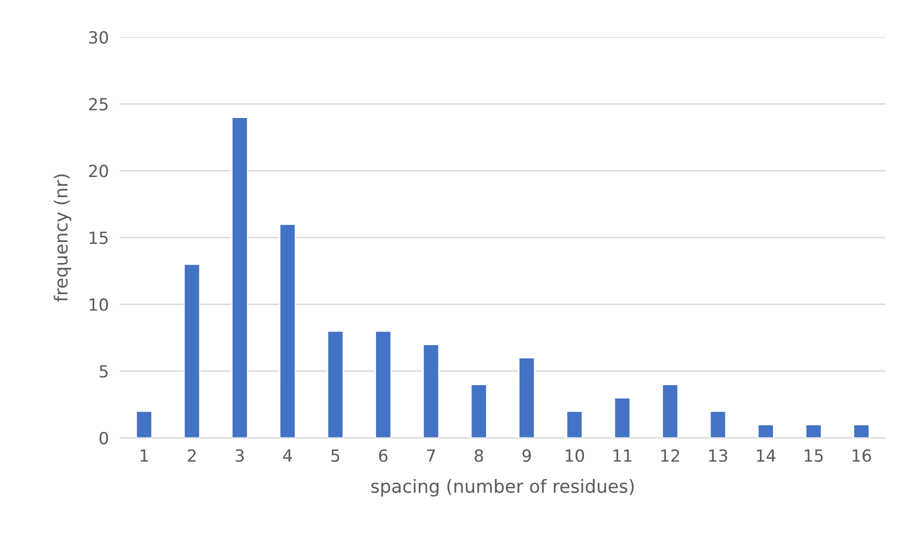 This screenshot has width=897, height=546. Describe the element at coordinates (98, 37) in the screenshot. I see `y-tick-label: 30` at that location.